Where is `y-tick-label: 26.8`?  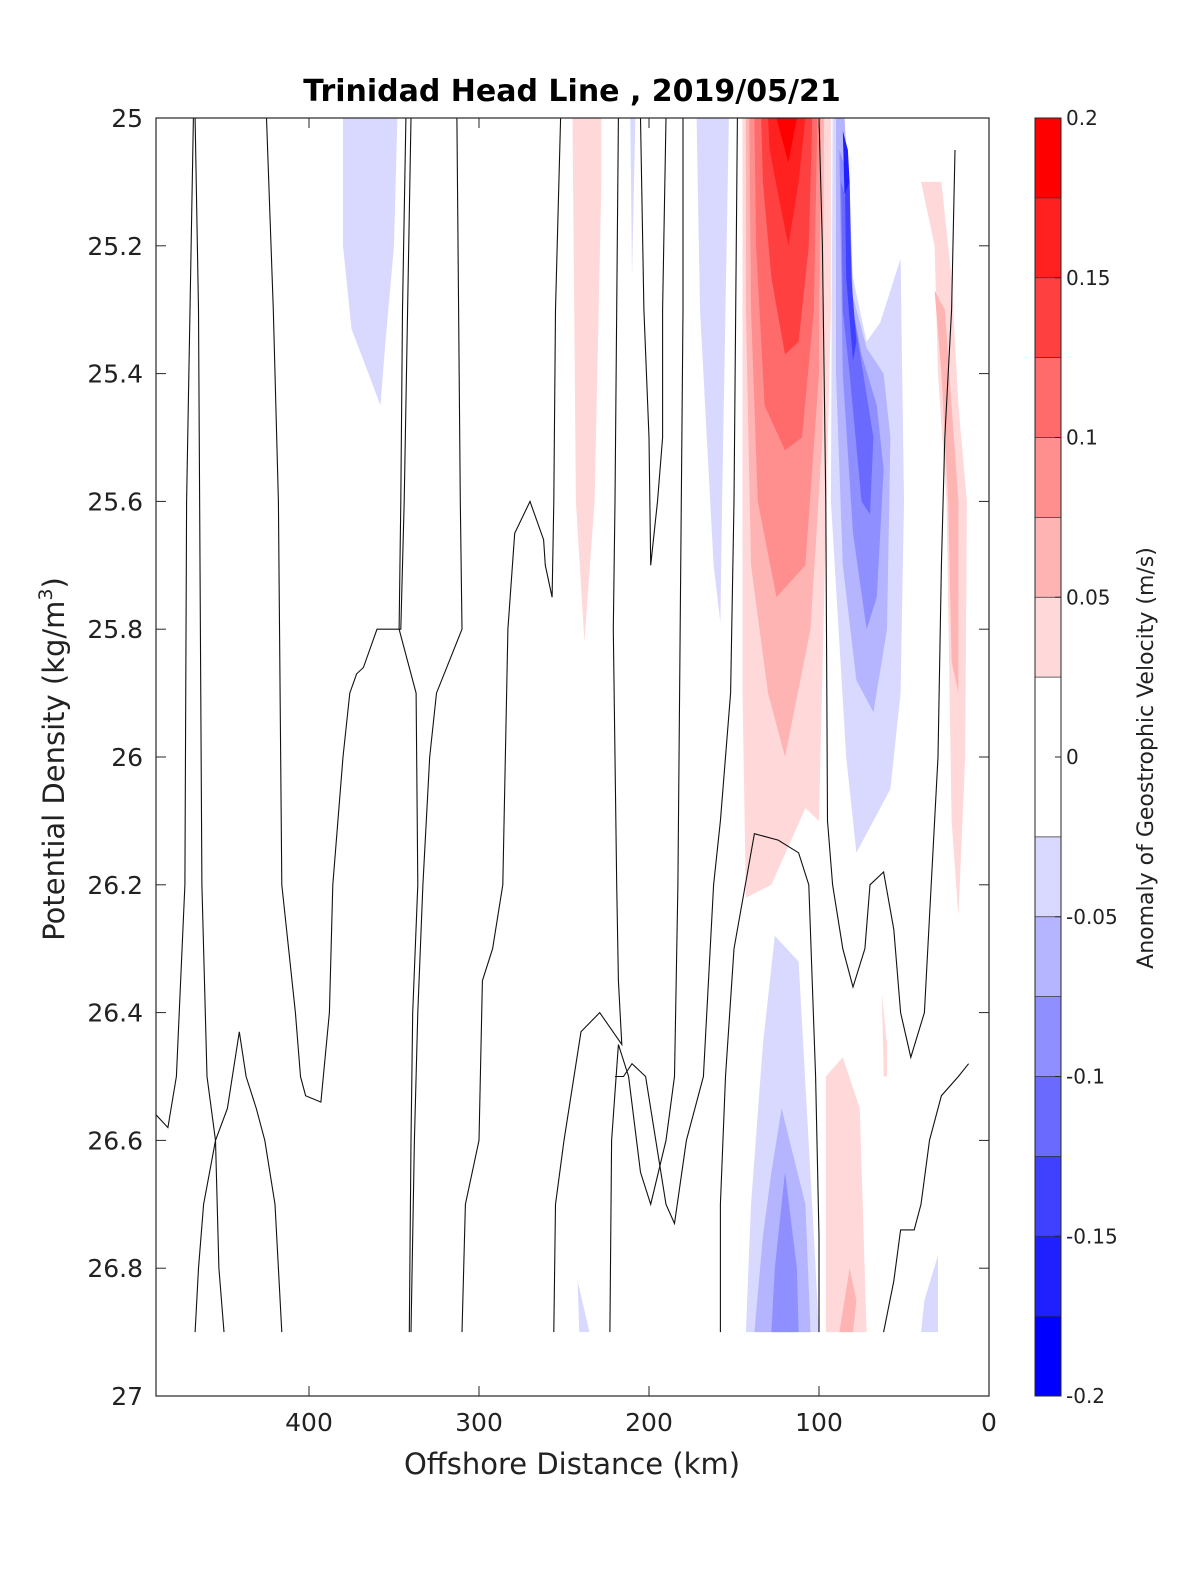
y-tick-label: 26.8 is located at coordinates (115, 1268).